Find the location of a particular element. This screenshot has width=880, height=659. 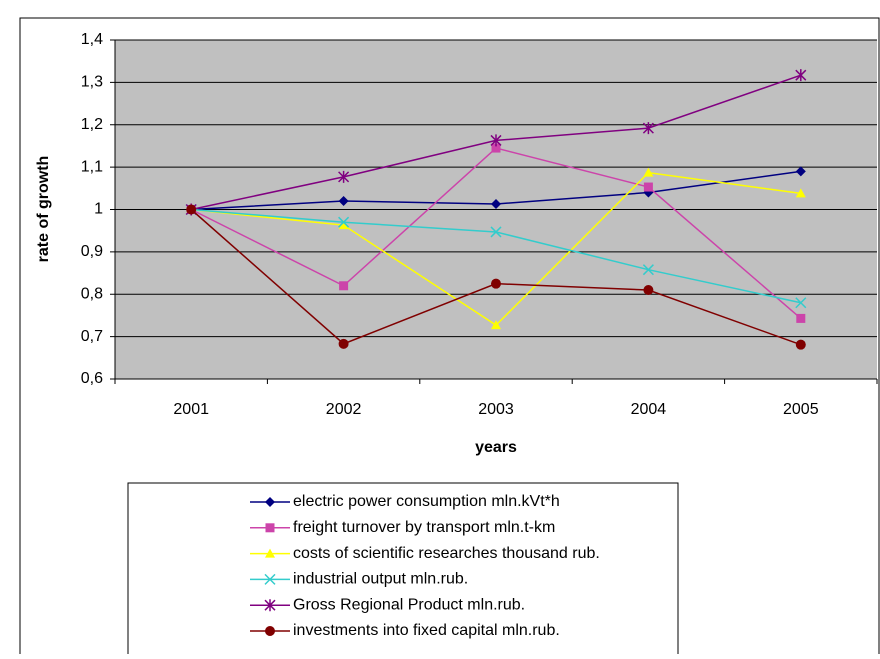

y-tick-label: 1,4 is located at coordinates (92, 39).